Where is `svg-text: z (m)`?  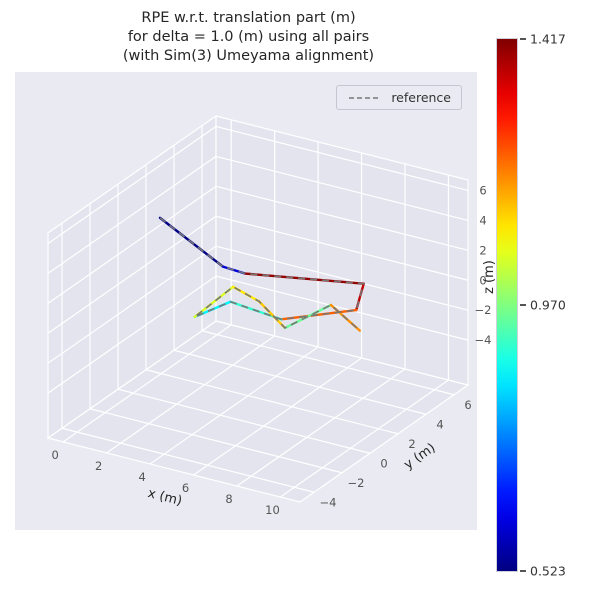
svg-text: z (m) is located at coordinates (489, 277).